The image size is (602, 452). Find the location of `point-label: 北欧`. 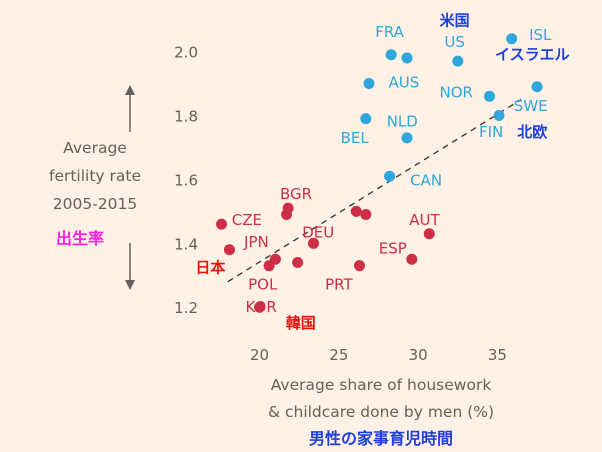

point-label: 北欧 is located at coordinates (532, 132).